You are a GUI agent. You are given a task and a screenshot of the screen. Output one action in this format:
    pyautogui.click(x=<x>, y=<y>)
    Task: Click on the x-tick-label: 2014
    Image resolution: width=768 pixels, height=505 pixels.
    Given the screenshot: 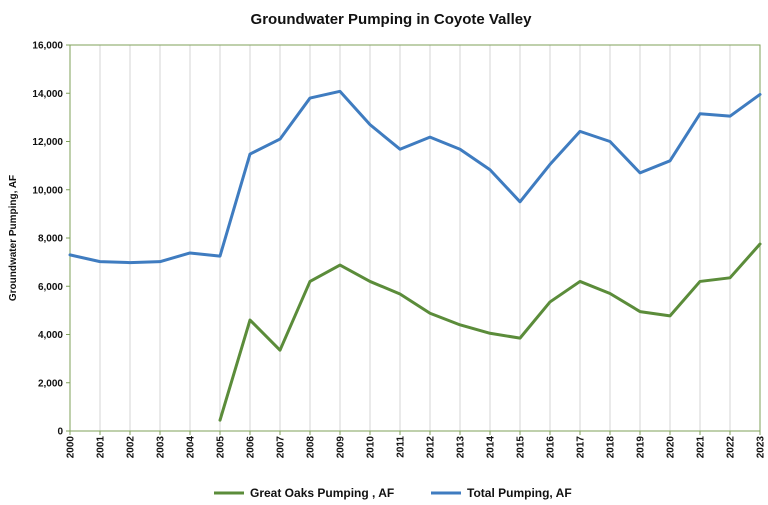 What is the action you would take?
    pyautogui.click(x=491, y=447)
    